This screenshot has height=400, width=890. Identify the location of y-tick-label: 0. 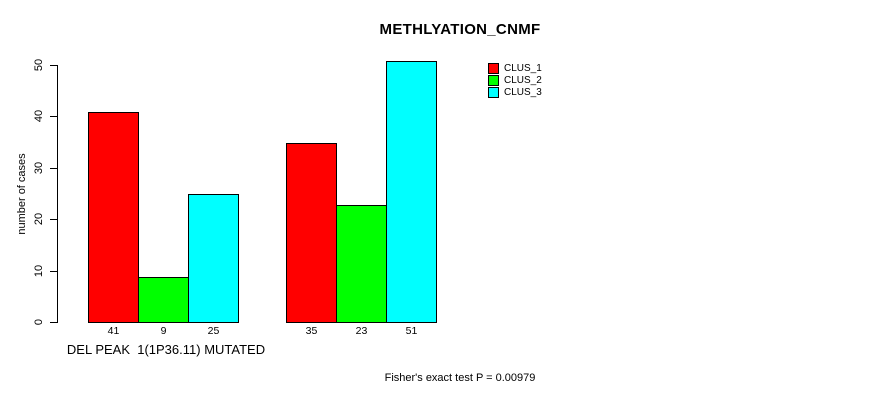
(39, 322).